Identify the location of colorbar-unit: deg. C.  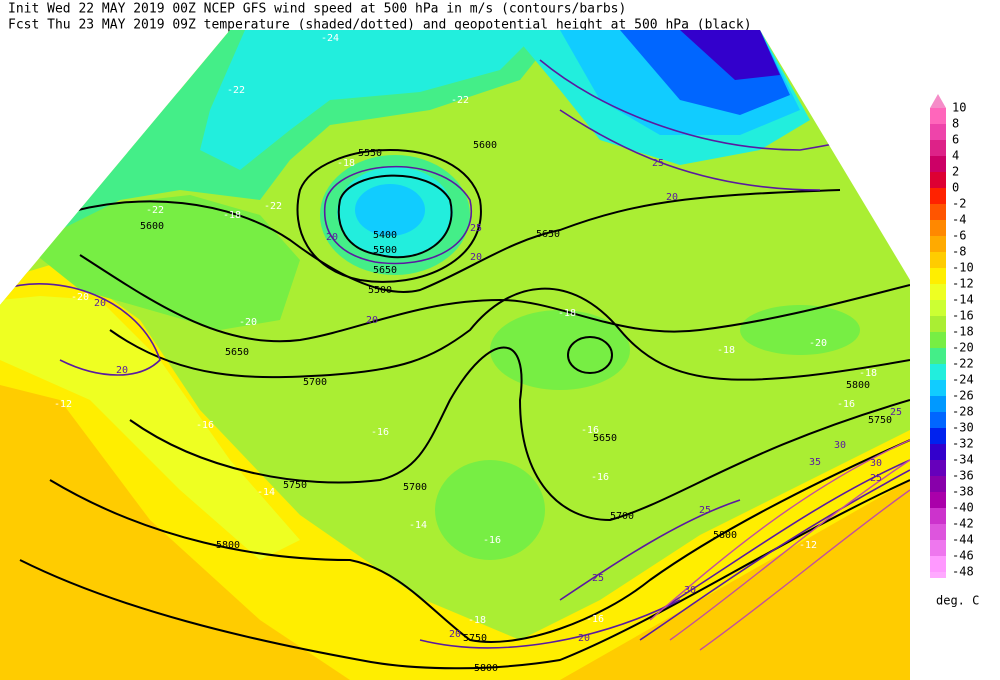
(957, 601).